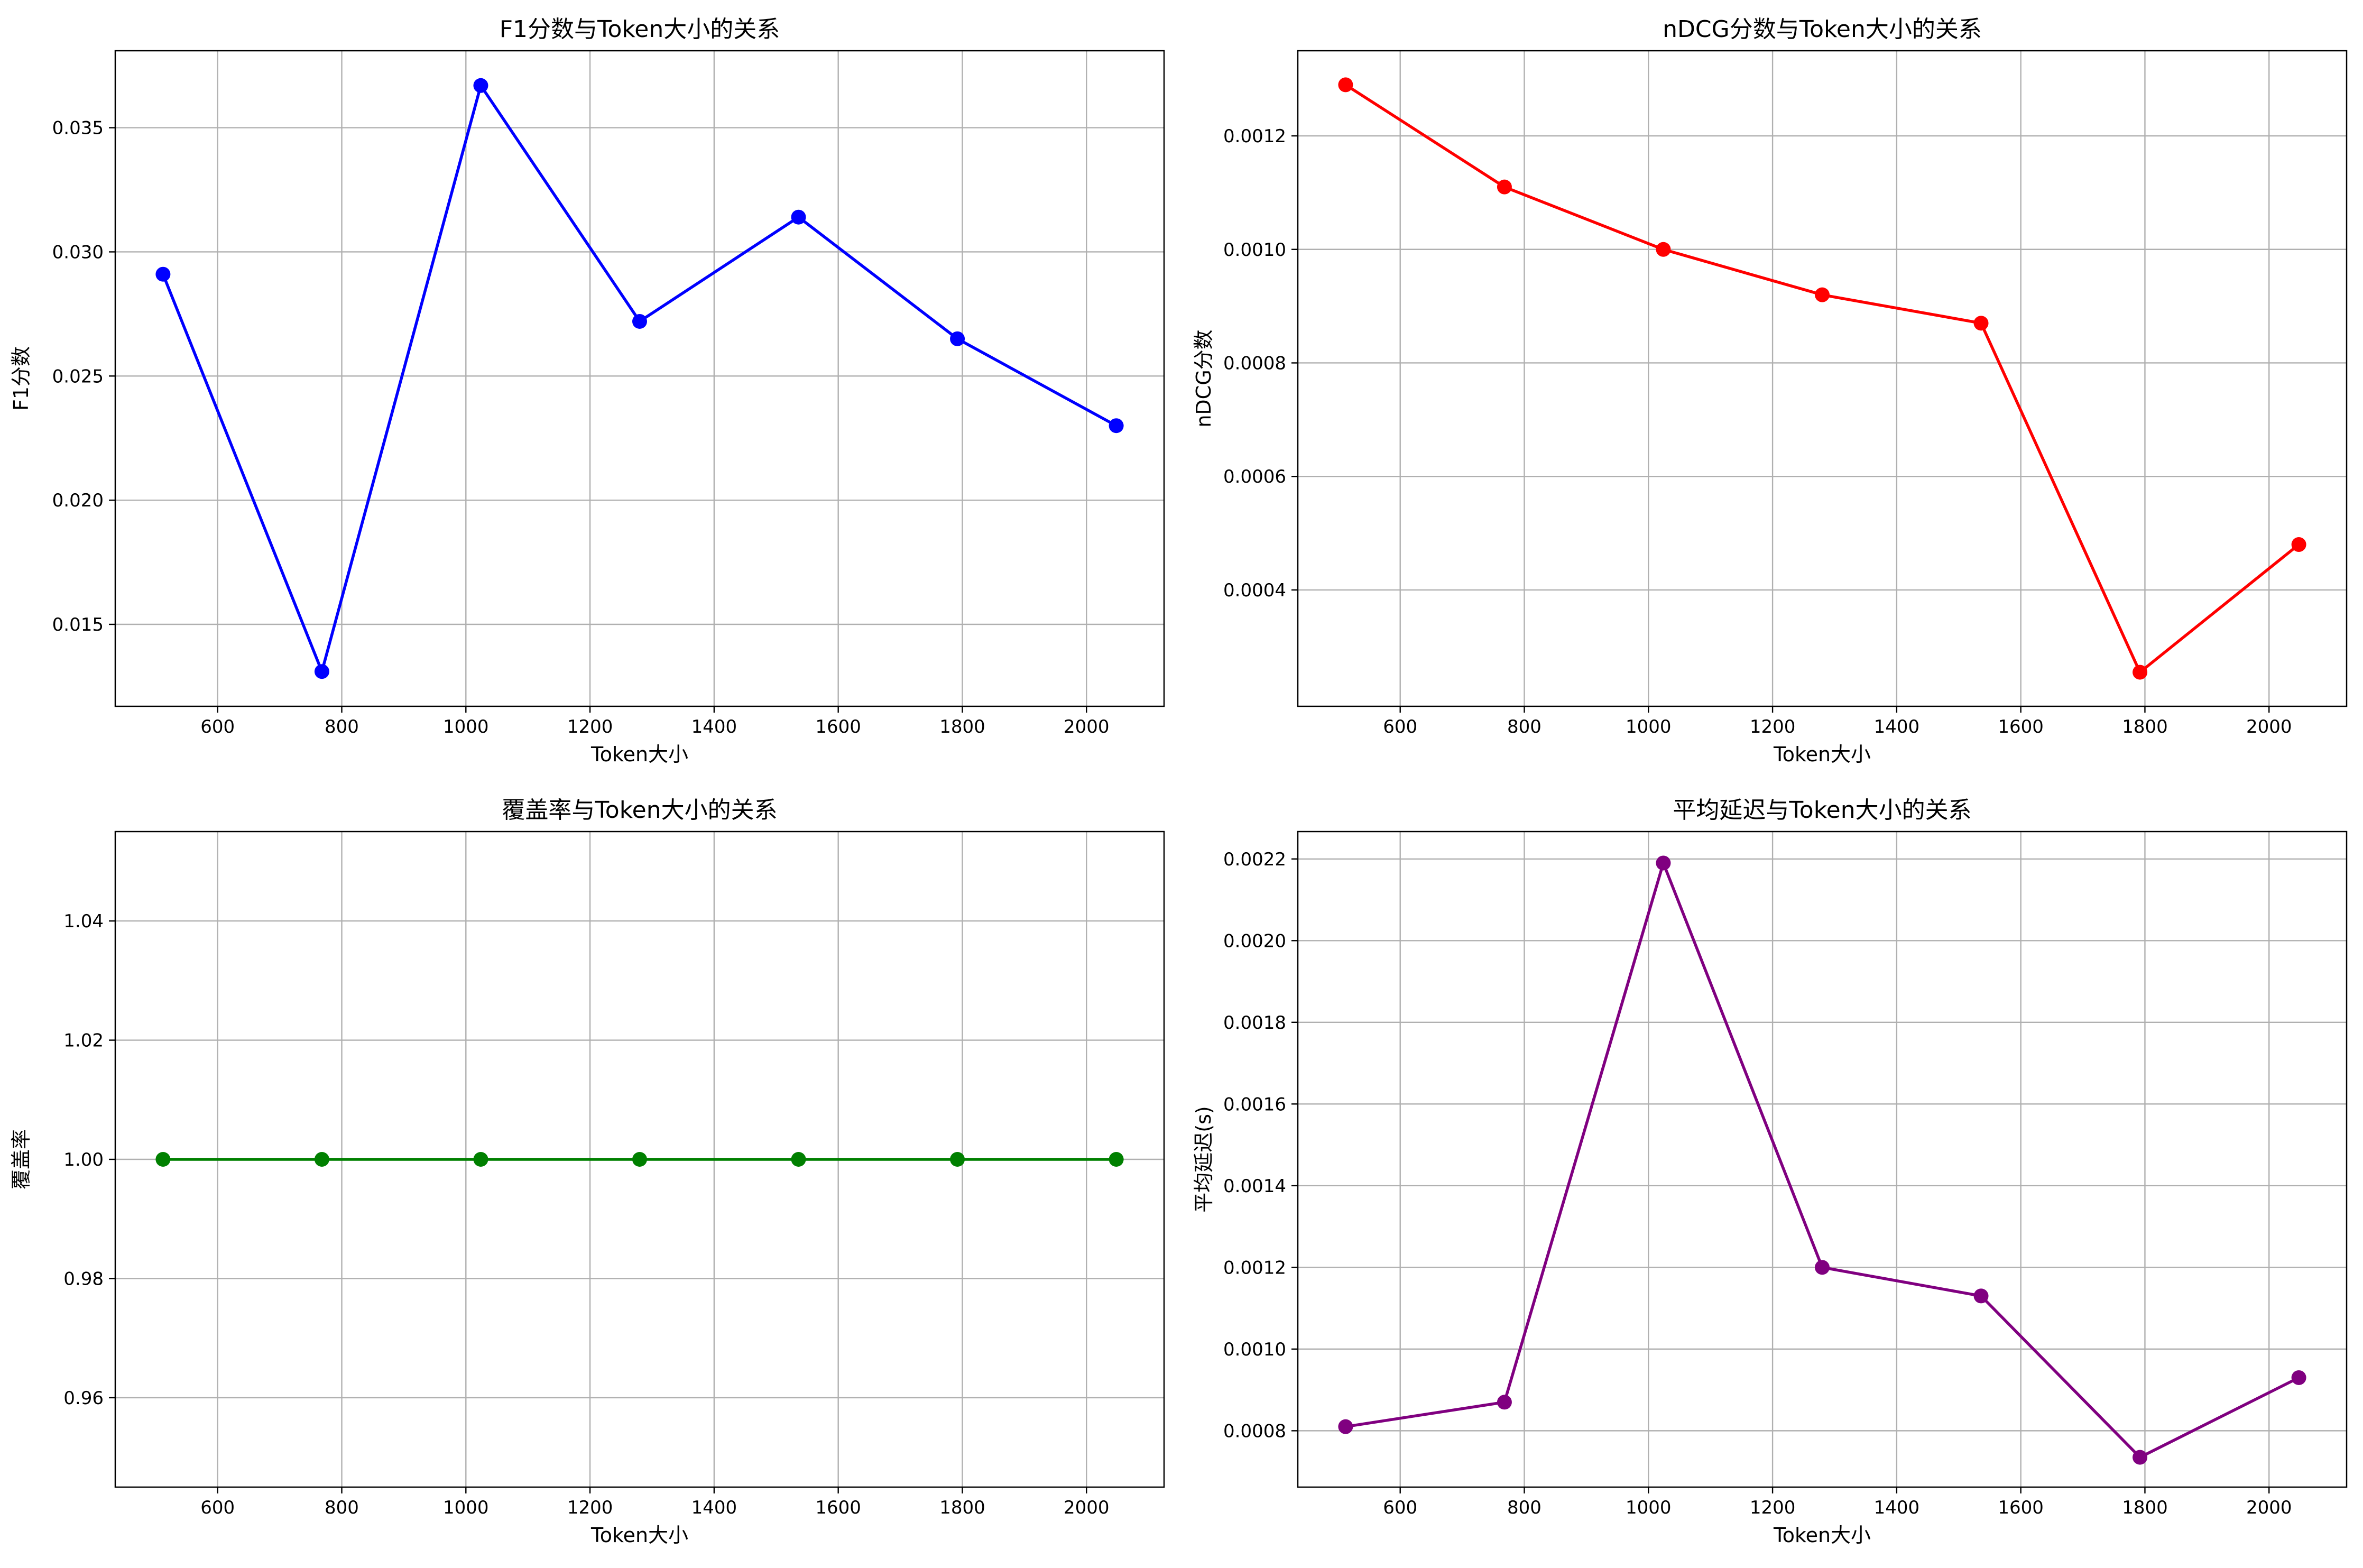 This screenshot has height=1568, width=2363. What do you see at coordinates (78, 624) in the screenshot?
I see `y-tick-label: 0.015` at bounding box center [78, 624].